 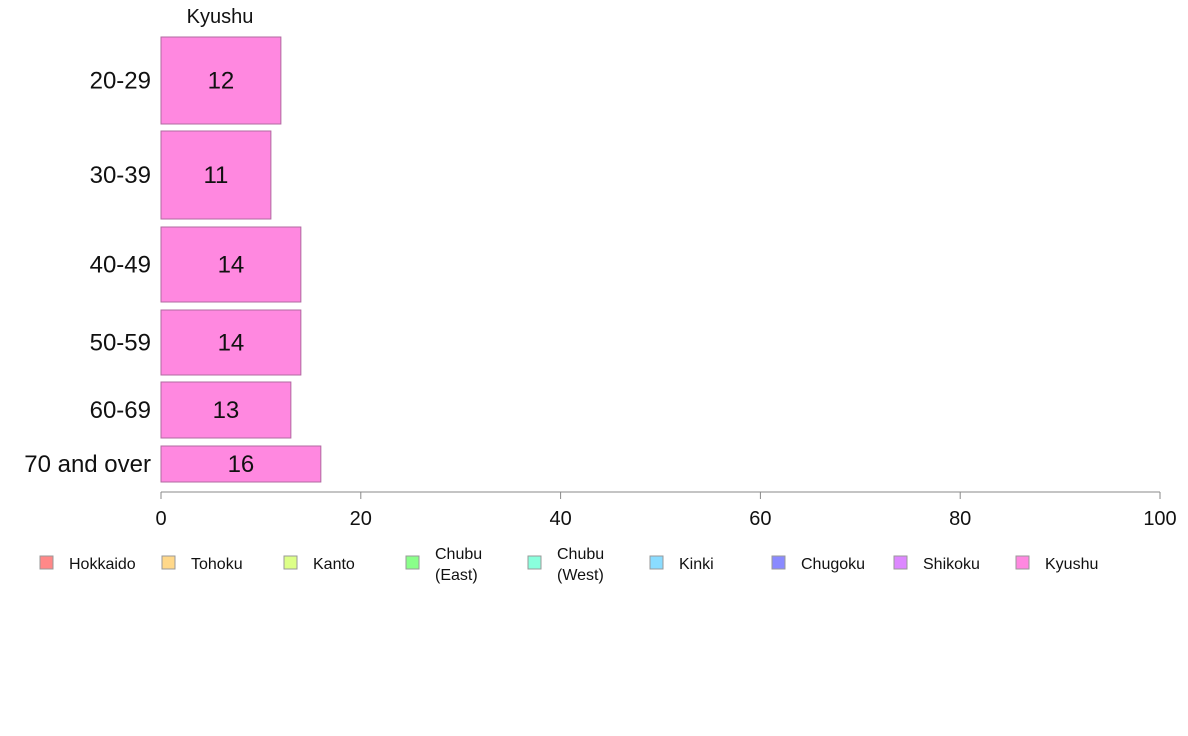 What do you see at coordinates (120, 343) in the screenshot?
I see `category-label: 50-59` at bounding box center [120, 343].